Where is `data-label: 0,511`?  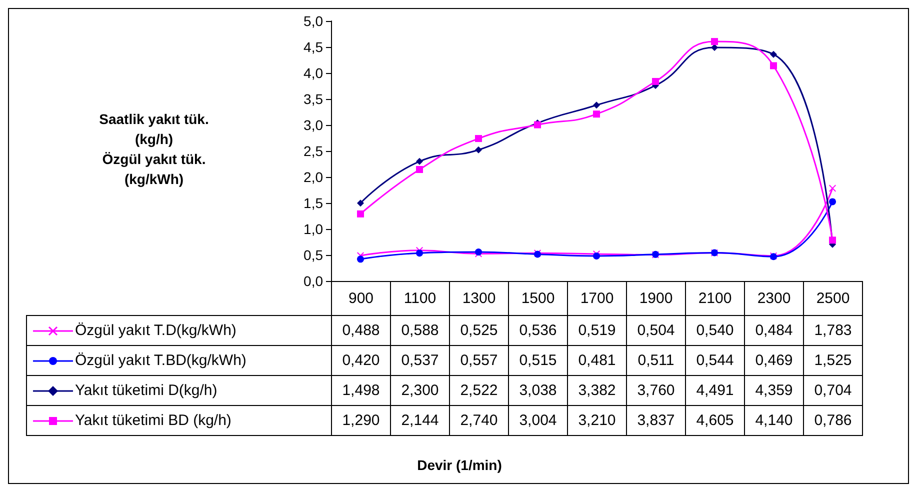
data-label: 0,511 is located at coordinates (656, 360).